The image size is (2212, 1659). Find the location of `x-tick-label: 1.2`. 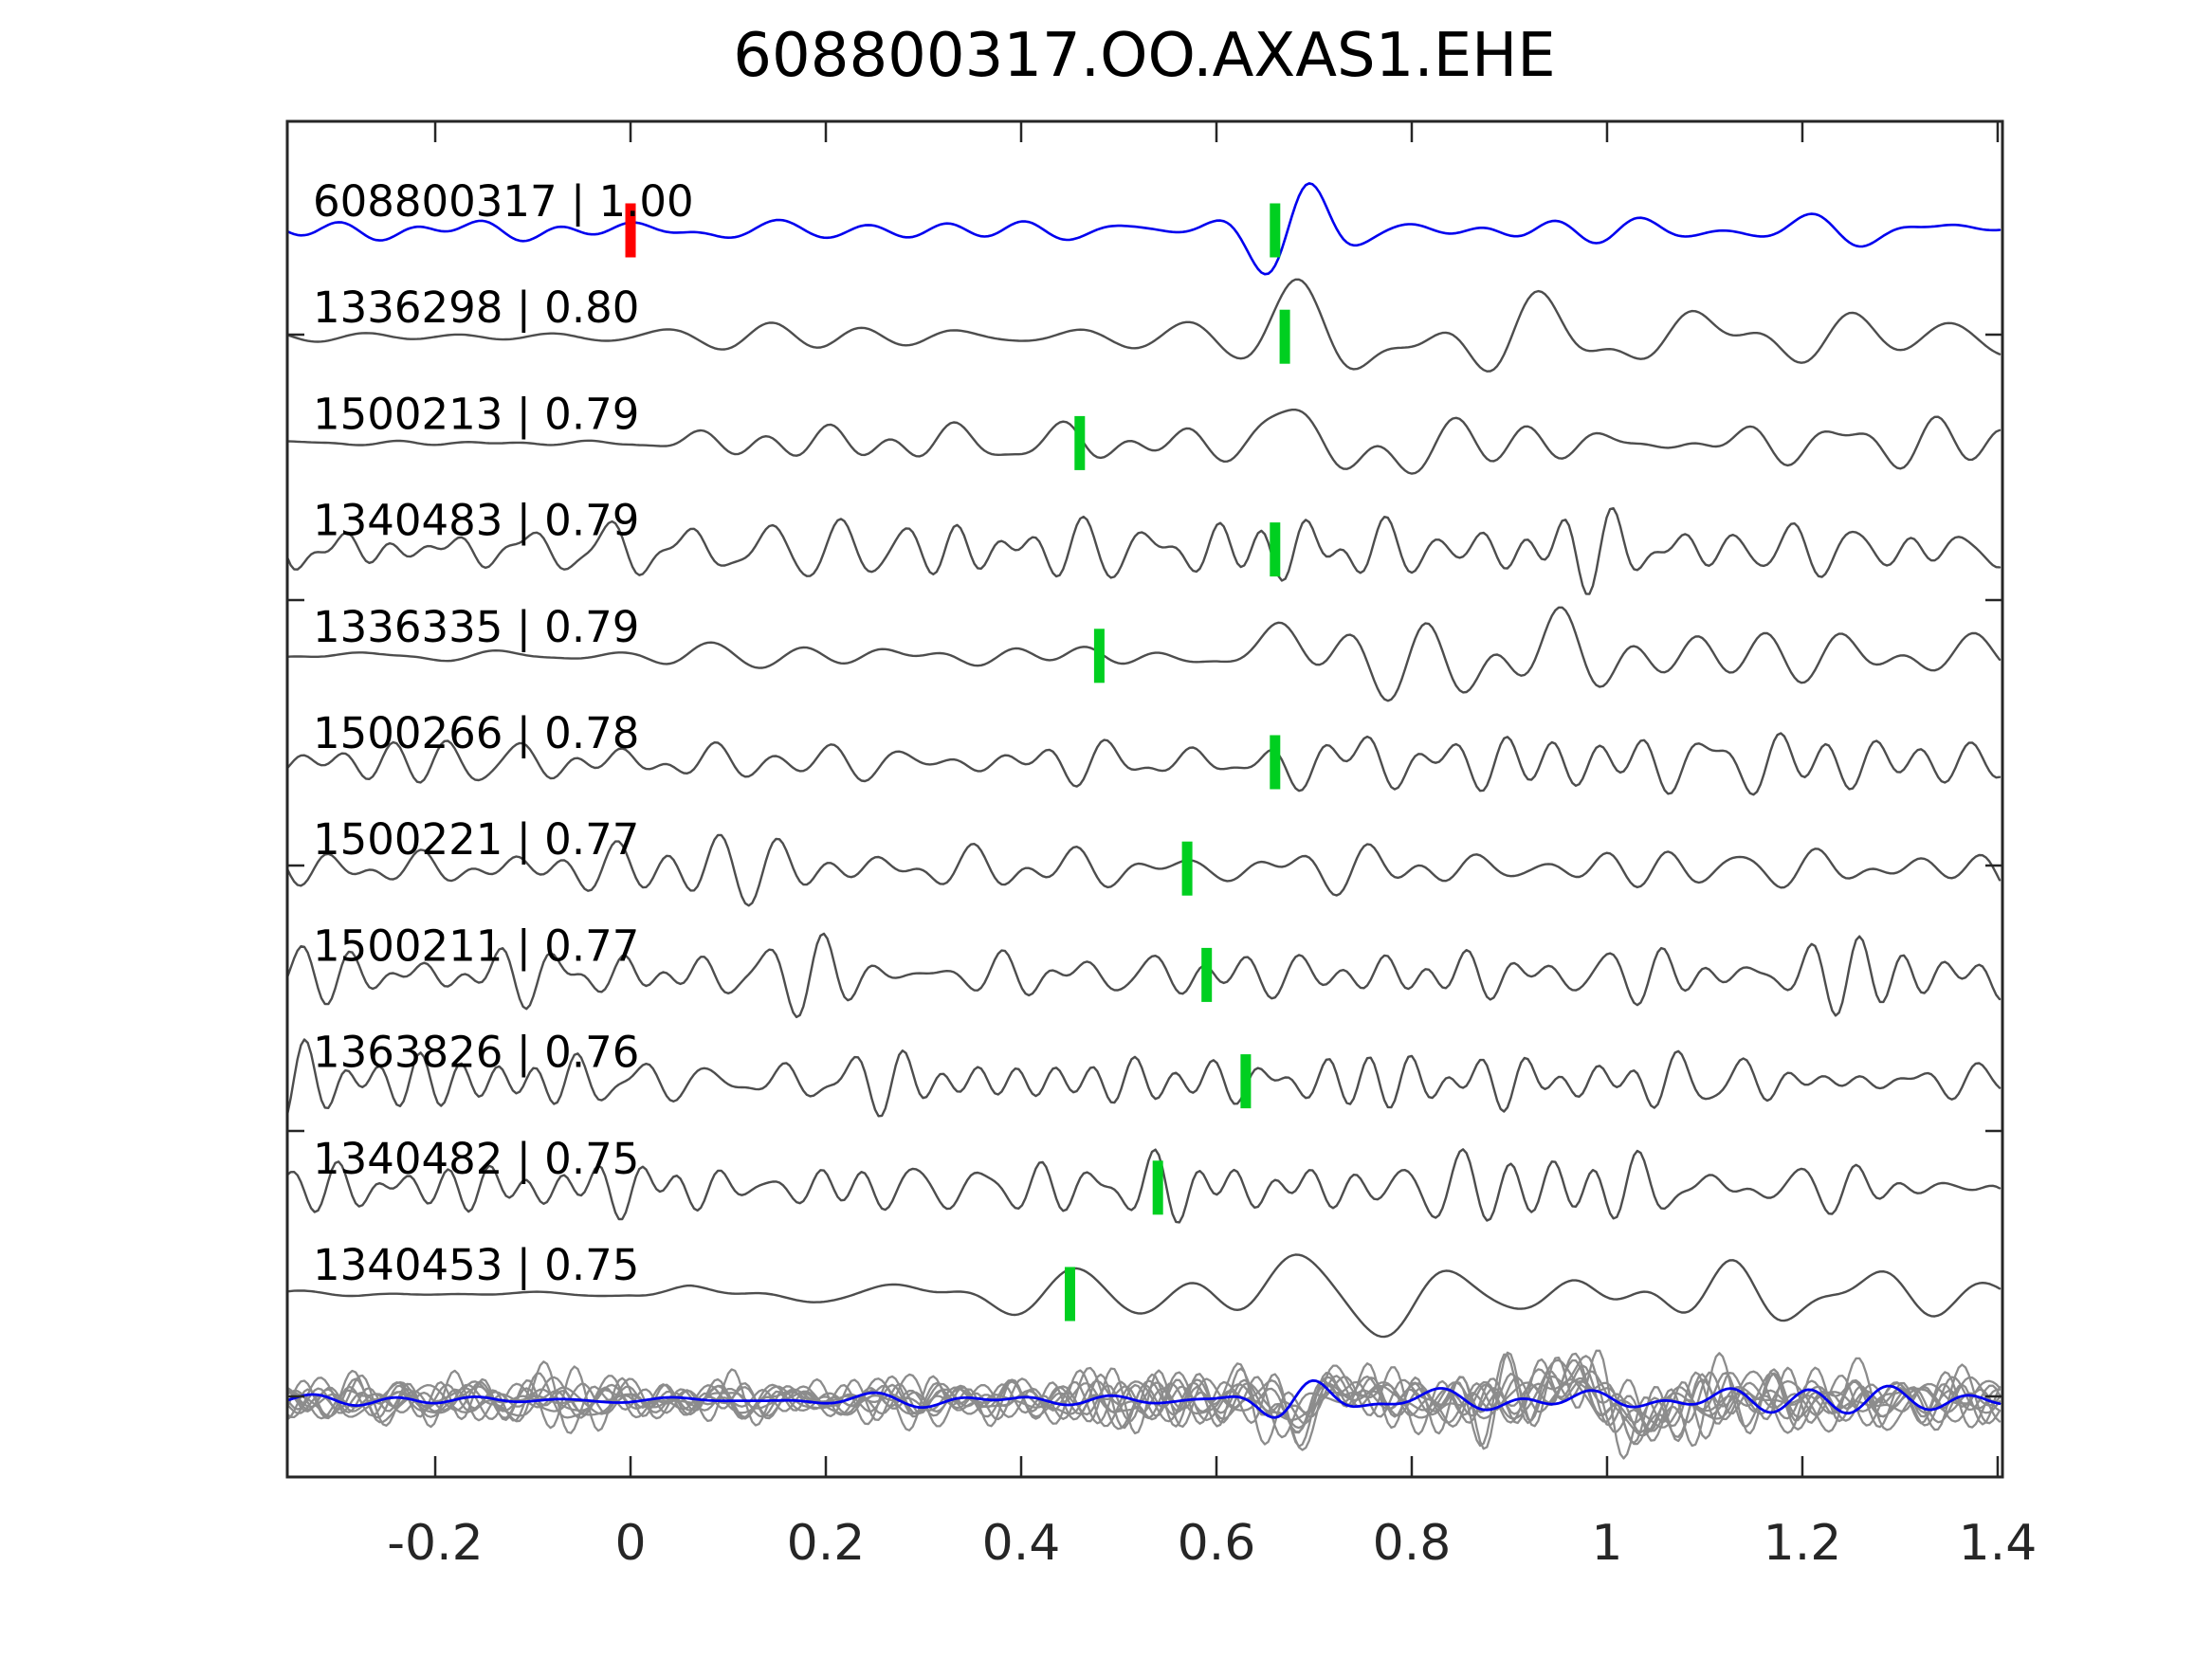

x-tick-label: 1.2 is located at coordinates (1803, 1543).